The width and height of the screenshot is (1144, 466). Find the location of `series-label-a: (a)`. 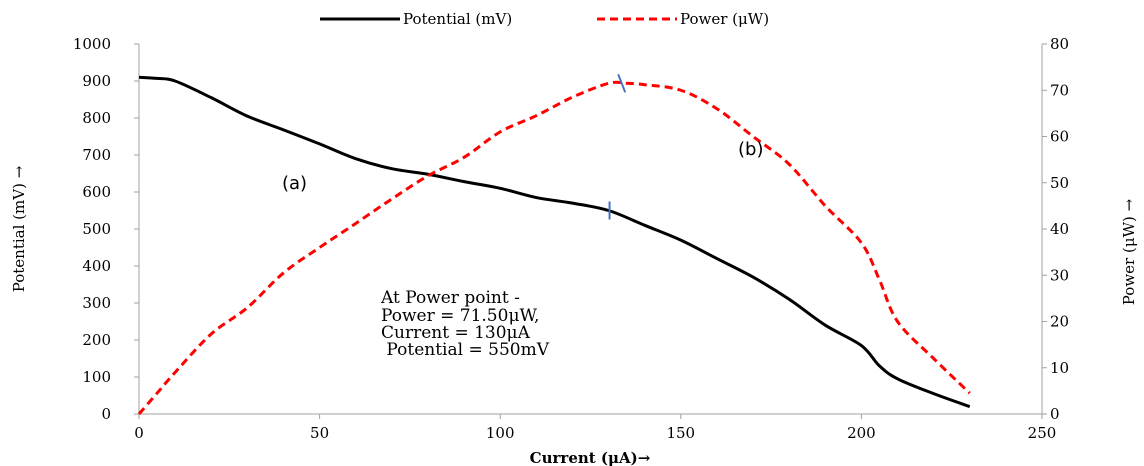

series-label-a: (a) is located at coordinates (294, 183).